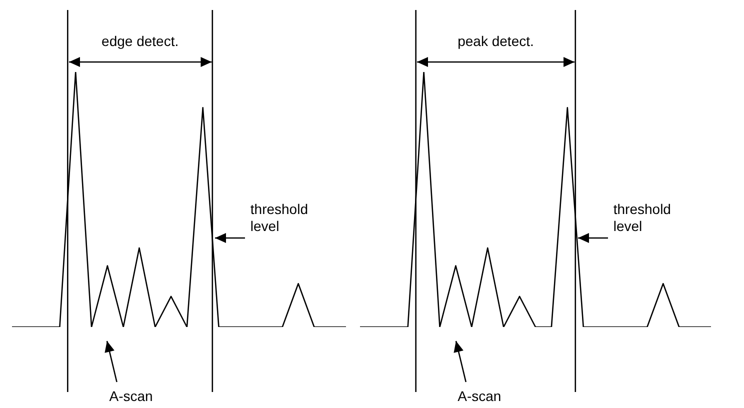 Image resolution: width=744 pixels, height=408 pixels. I want to click on text: peak detect., so click(496, 41).